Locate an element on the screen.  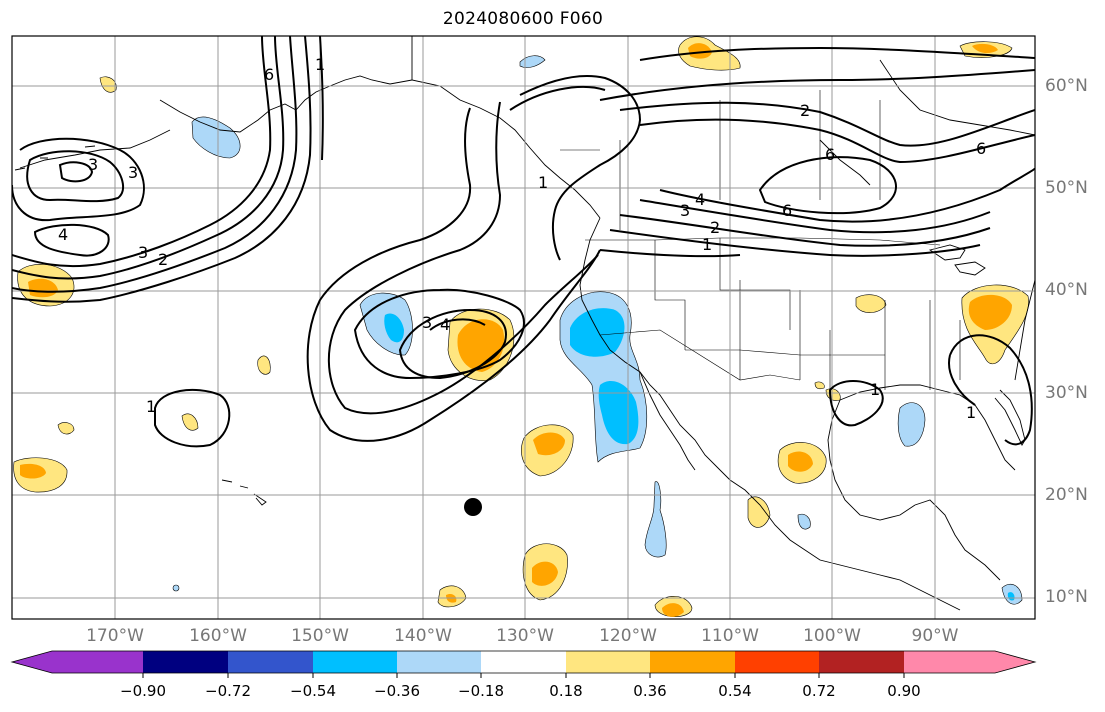
colorbar-tick-label: −0.54 is located at coordinates (313, 691).